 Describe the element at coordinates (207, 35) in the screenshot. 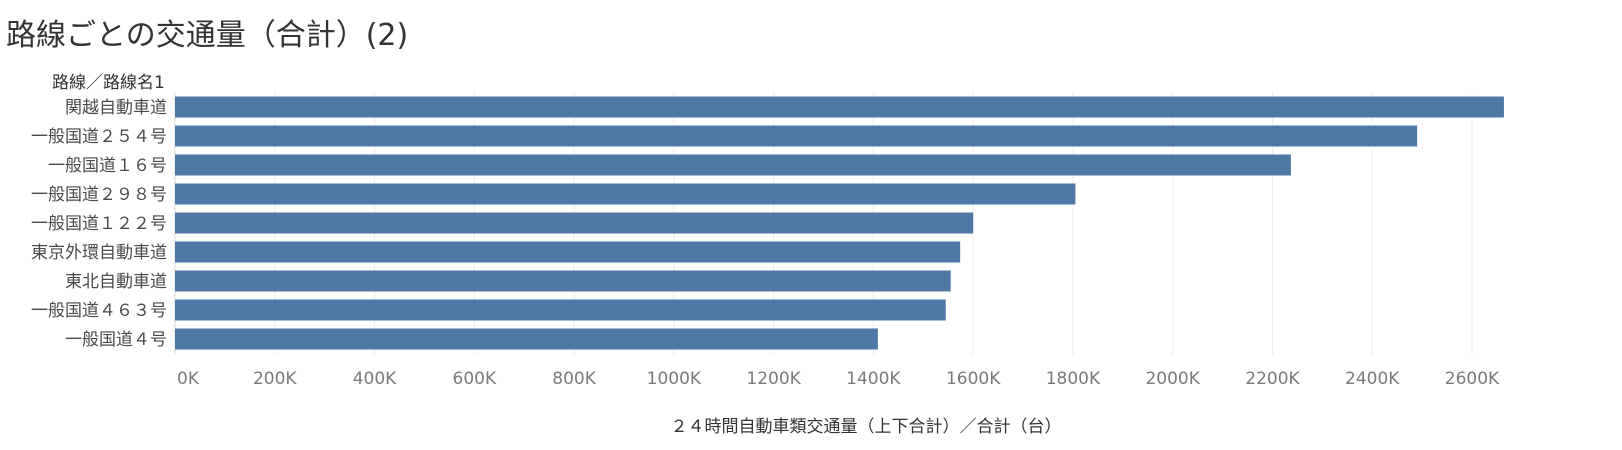

I see `chart-title: 路線ごとの交通量（合計）(2)` at that location.